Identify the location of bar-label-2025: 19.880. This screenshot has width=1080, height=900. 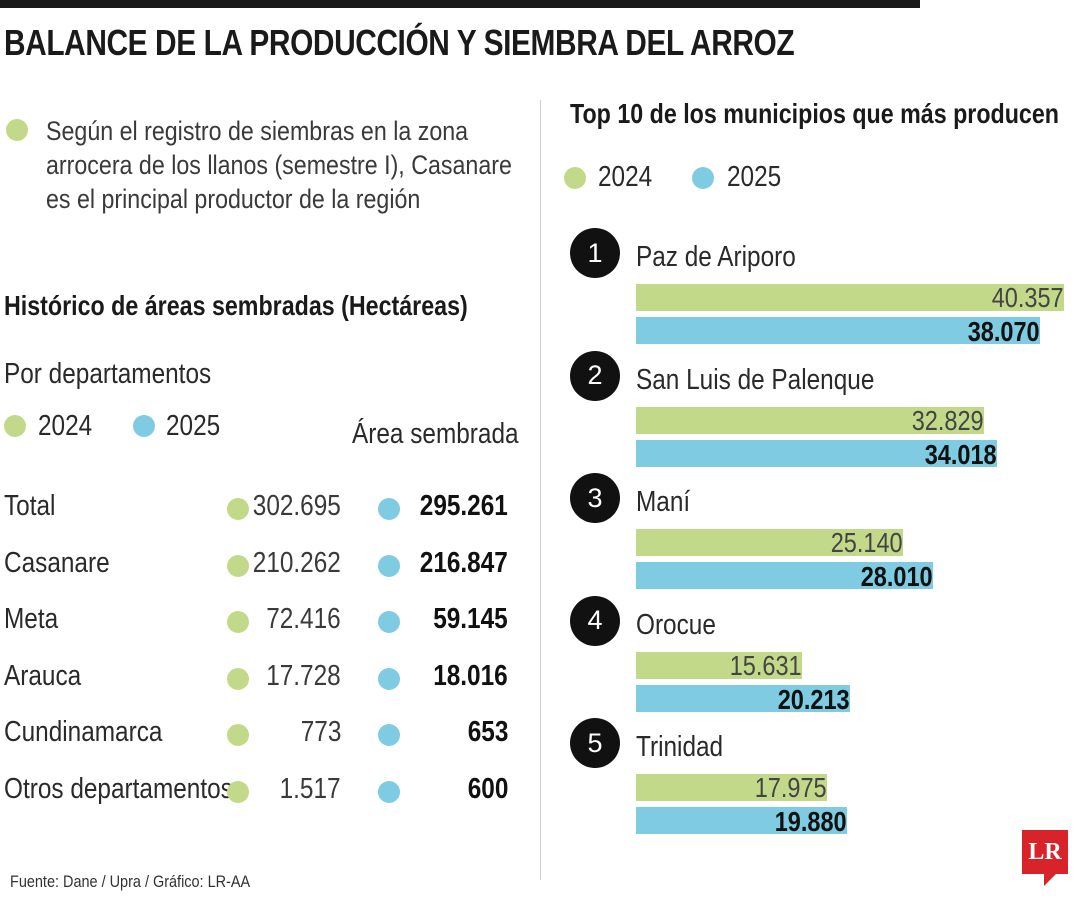
(811, 821).